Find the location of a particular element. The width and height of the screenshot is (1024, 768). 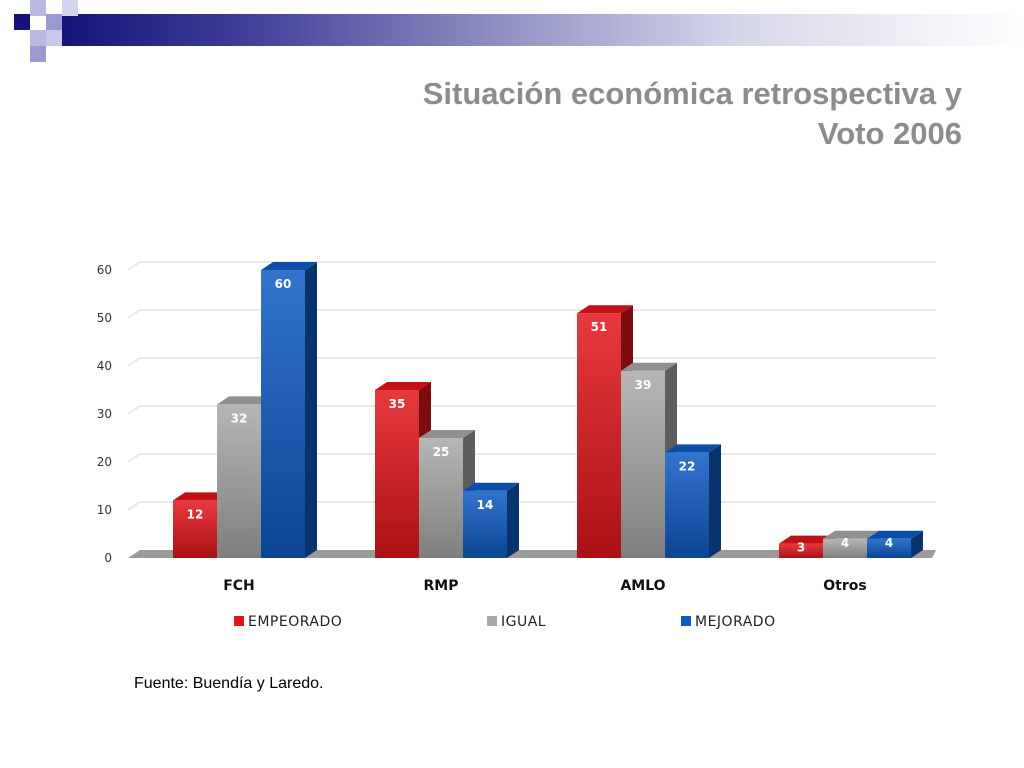

data-label: 32 is located at coordinates (239, 418).